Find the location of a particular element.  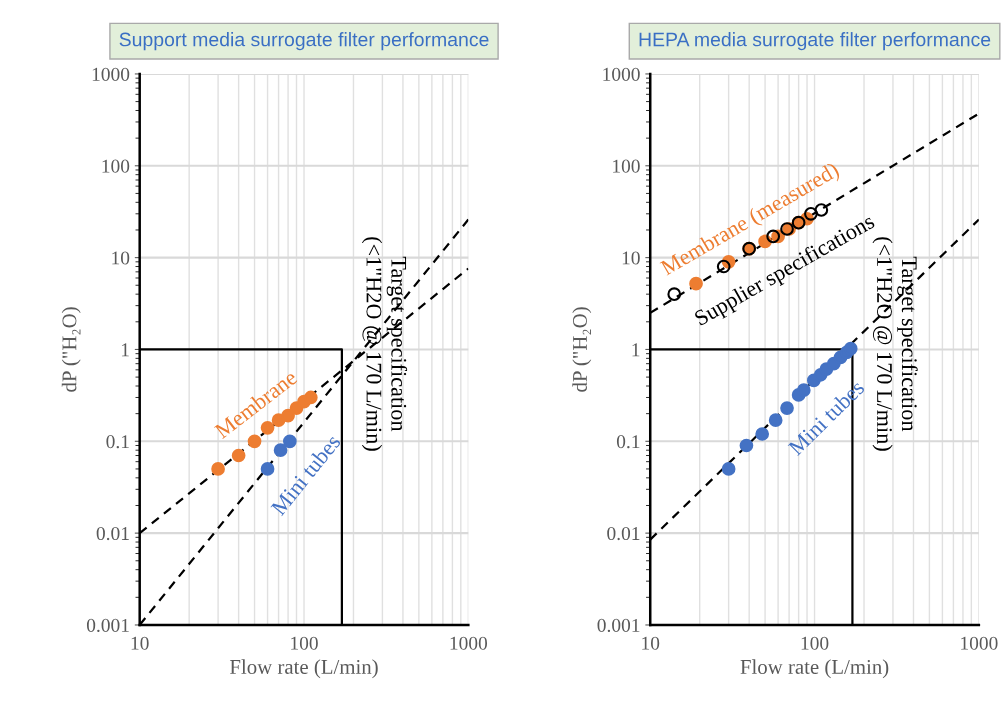

chart-title: Support media surrogate filter performance is located at coordinates (304, 41).